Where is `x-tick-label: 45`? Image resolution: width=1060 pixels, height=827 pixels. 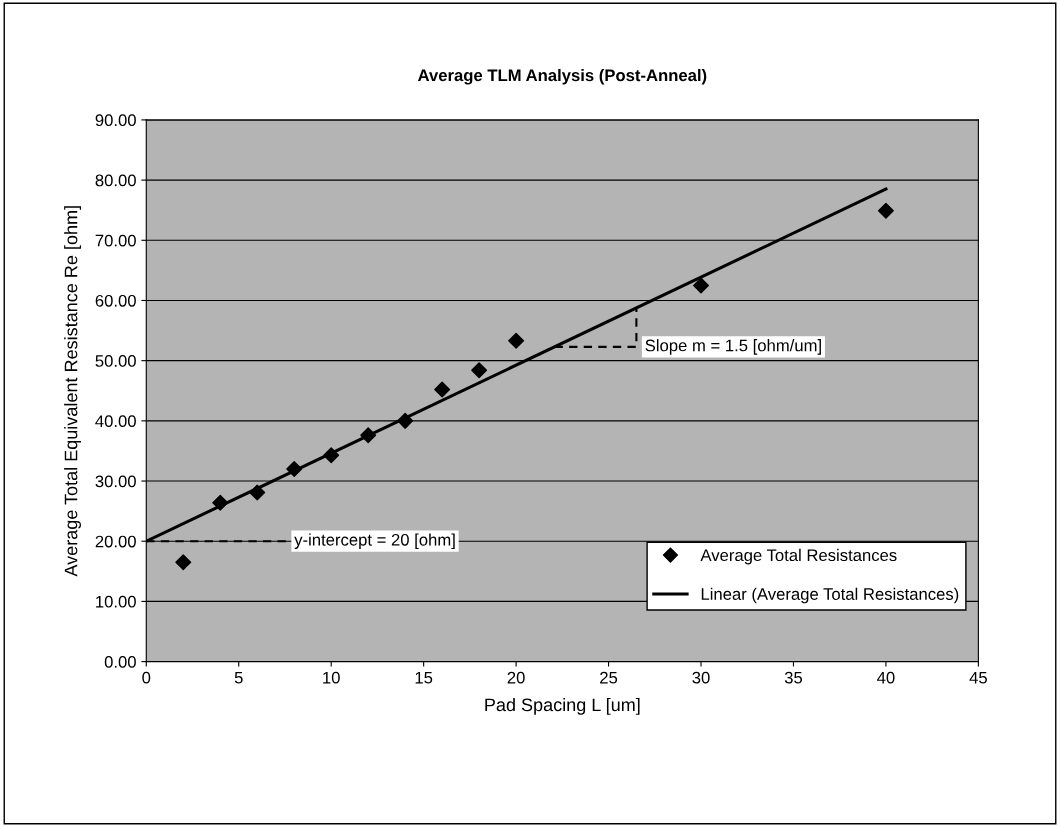
x-tick-label: 45 is located at coordinates (978, 677).